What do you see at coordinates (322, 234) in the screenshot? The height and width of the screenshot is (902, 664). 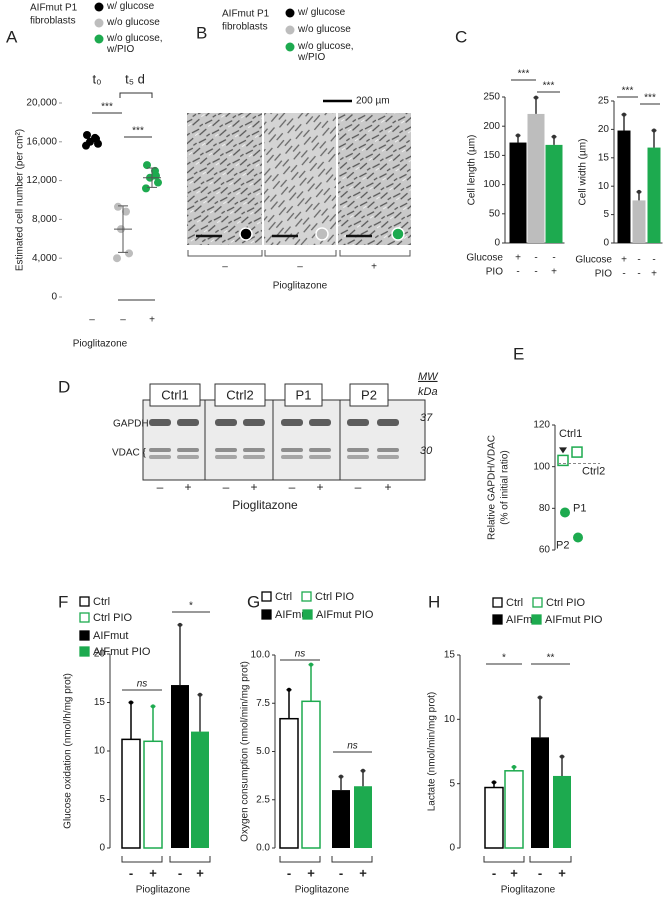 I see `condition-dot` at bounding box center [322, 234].